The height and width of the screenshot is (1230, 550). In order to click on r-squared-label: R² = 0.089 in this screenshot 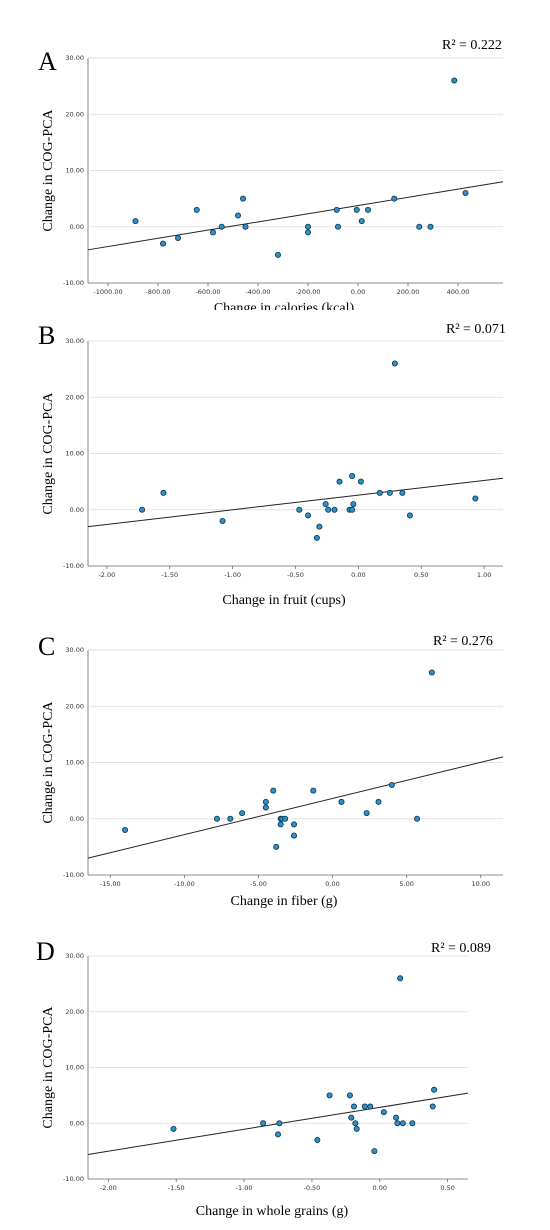, I will do `click(461, 948)`.